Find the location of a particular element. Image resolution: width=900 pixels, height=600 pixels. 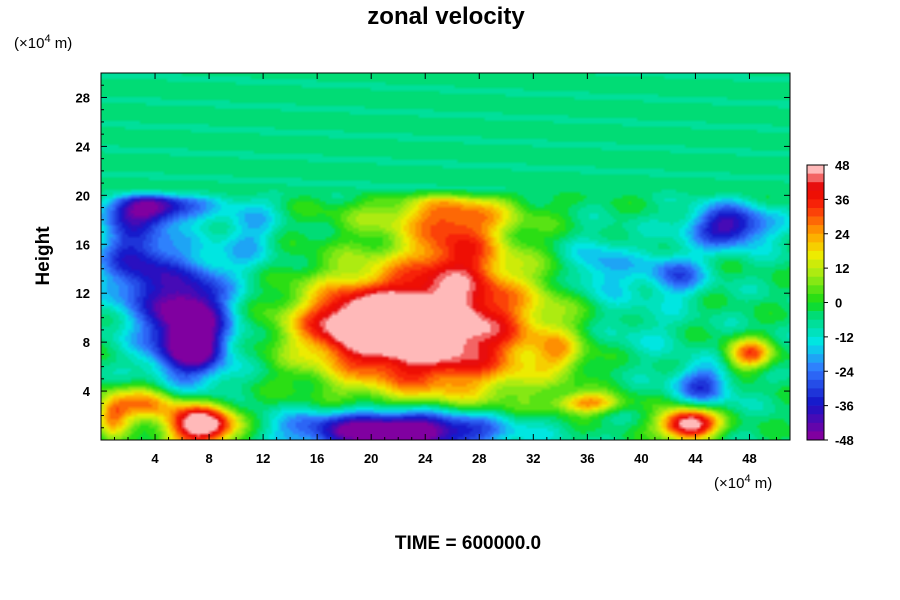

colorbar-tick-label: 24 is located at coordinates (842, 234).